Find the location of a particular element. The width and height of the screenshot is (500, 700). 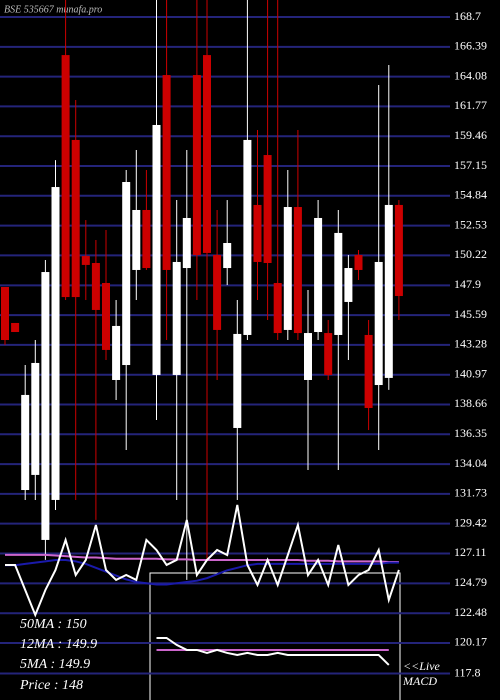

y-tick-label: 143.28 is located at coordinates (470, 344).